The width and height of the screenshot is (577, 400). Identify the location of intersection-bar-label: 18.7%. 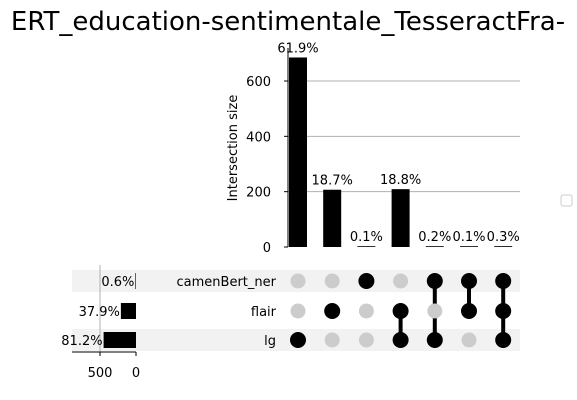
(332, 181).